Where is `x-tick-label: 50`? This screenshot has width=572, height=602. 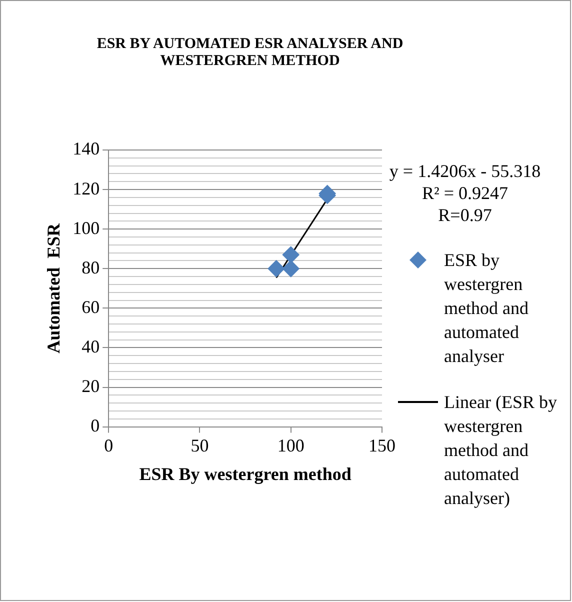
x-tick-label: 50 is located at coordinates (199, 445).